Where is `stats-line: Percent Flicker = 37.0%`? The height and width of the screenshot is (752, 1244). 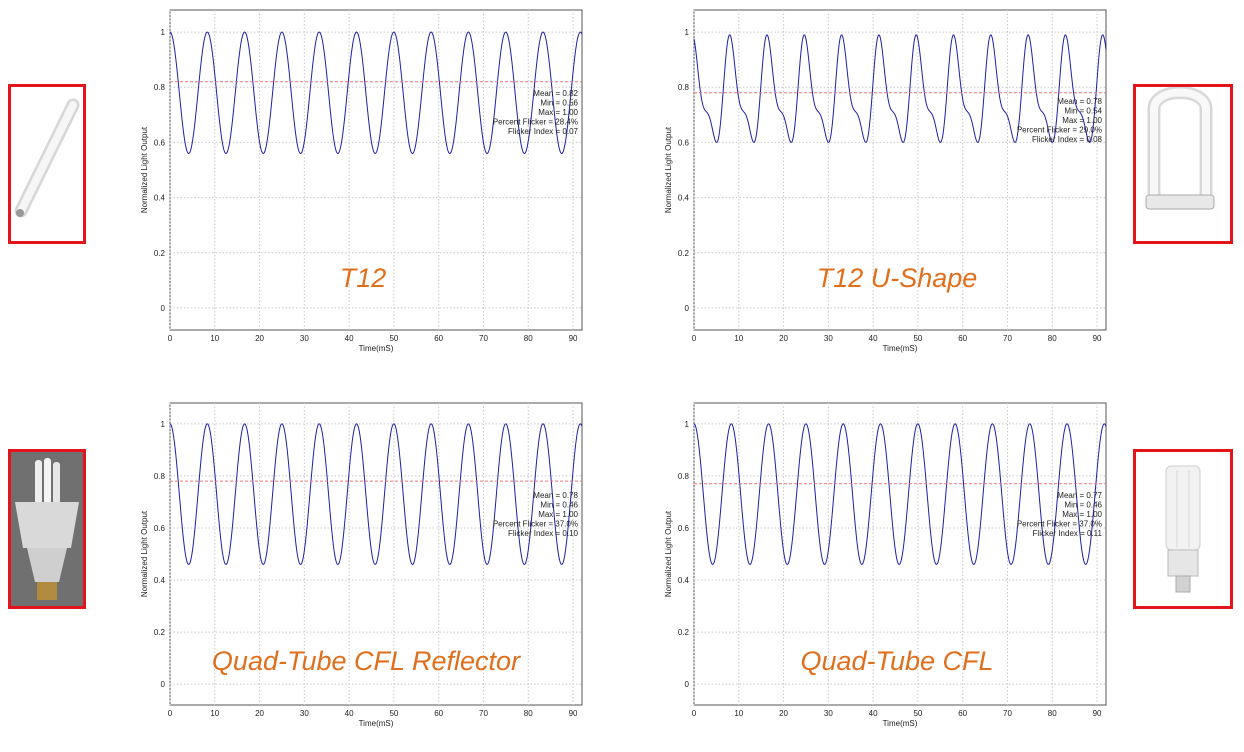 stats-line: Percent Flicker = 37.0% is located at coordinates (1059, 524).